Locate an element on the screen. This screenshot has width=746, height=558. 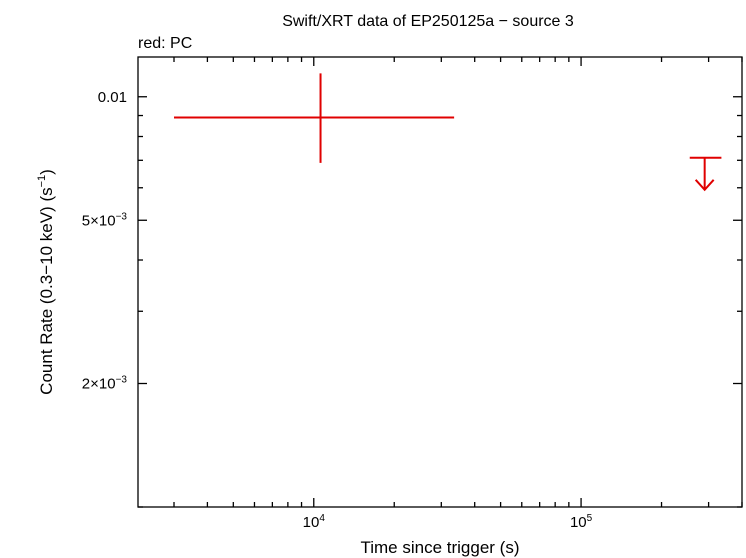
y-tick-label: 5×10⁻³ is located at coordinates (105, 220).